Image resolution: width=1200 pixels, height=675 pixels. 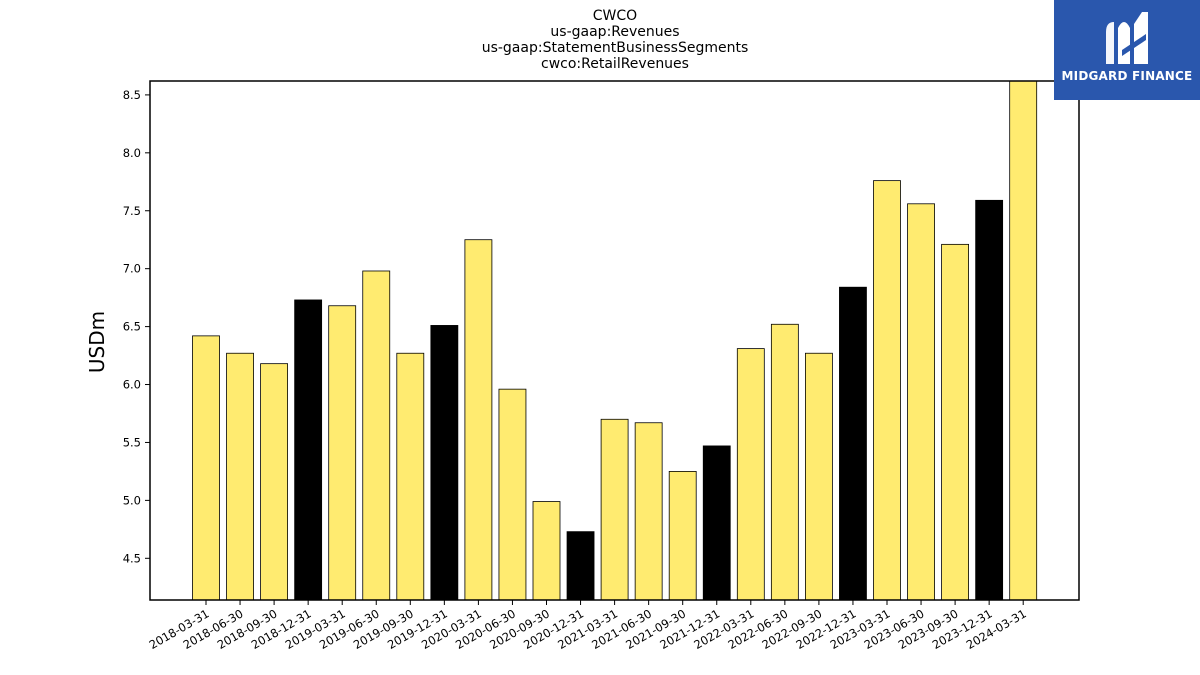 I want to click on chart-title-line: us-gaap:Revenues, so click(x=614, y=32).